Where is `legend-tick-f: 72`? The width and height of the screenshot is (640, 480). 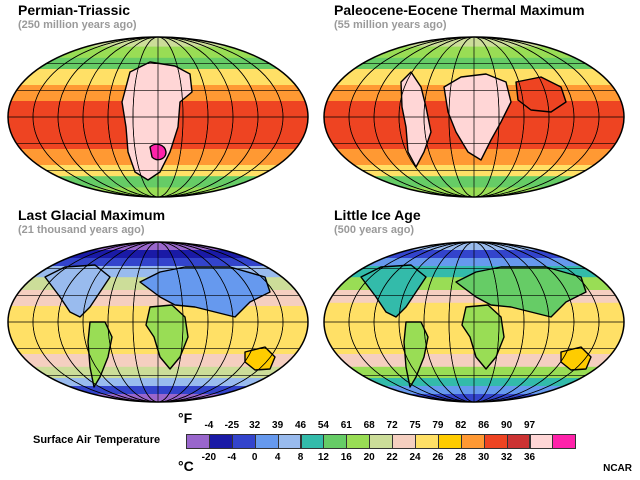
legend-tick-f: 72 is located at coordinates (392, 425).